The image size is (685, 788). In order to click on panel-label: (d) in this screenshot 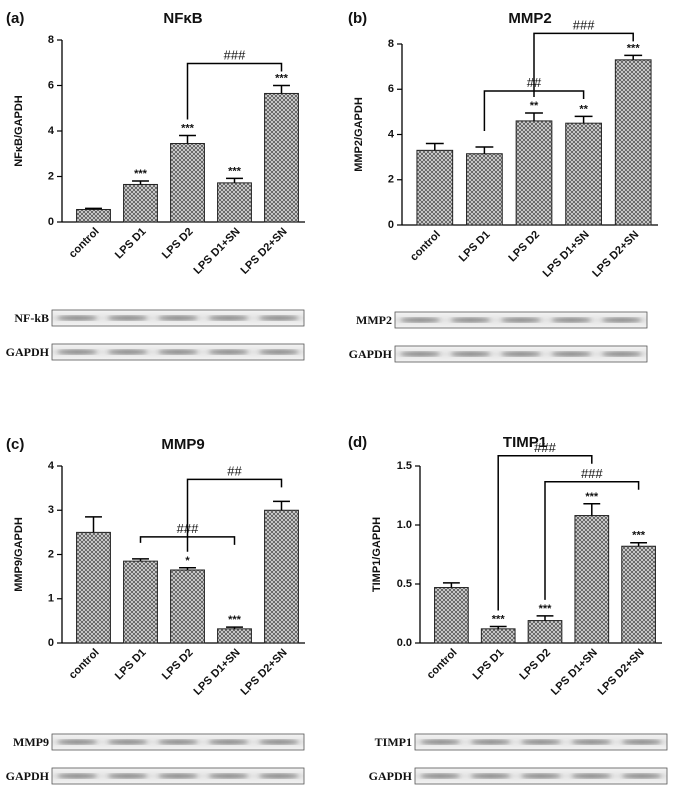, I will do `click(357, 442)`.